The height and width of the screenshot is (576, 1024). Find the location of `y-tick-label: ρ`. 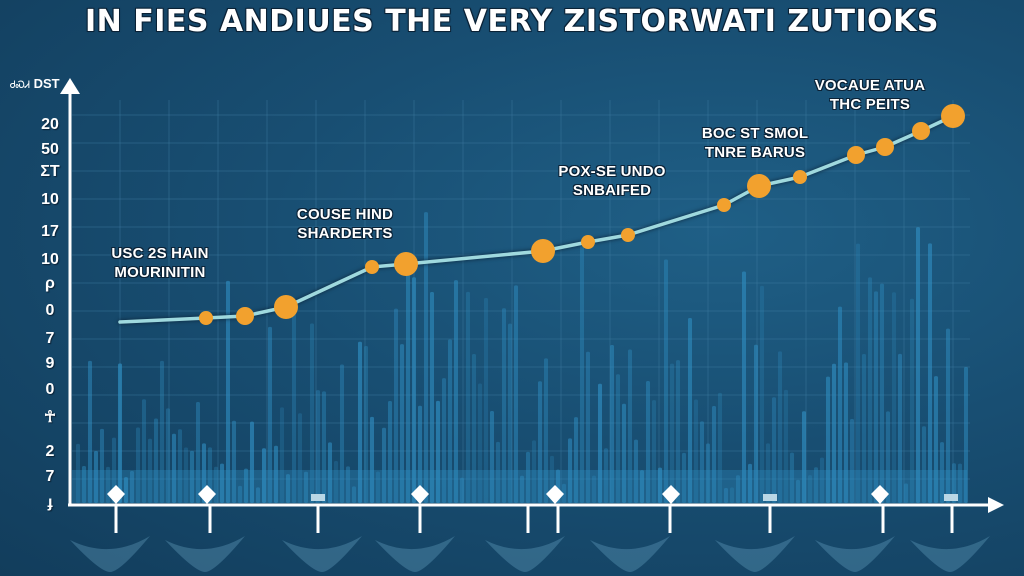

y-tick-label: ρ is located at coordinates (50, 283).